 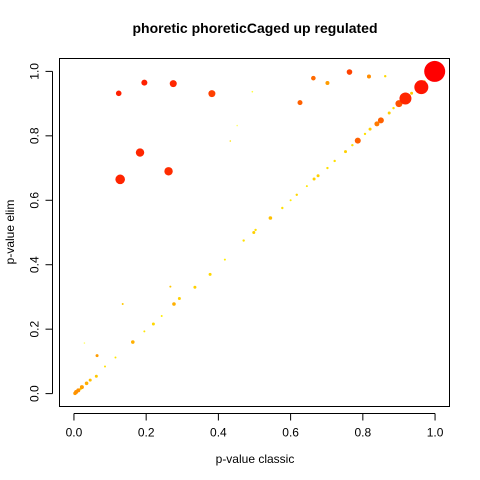 I want to click on y-tick-label: 0.4, so click(x=35, y=264).